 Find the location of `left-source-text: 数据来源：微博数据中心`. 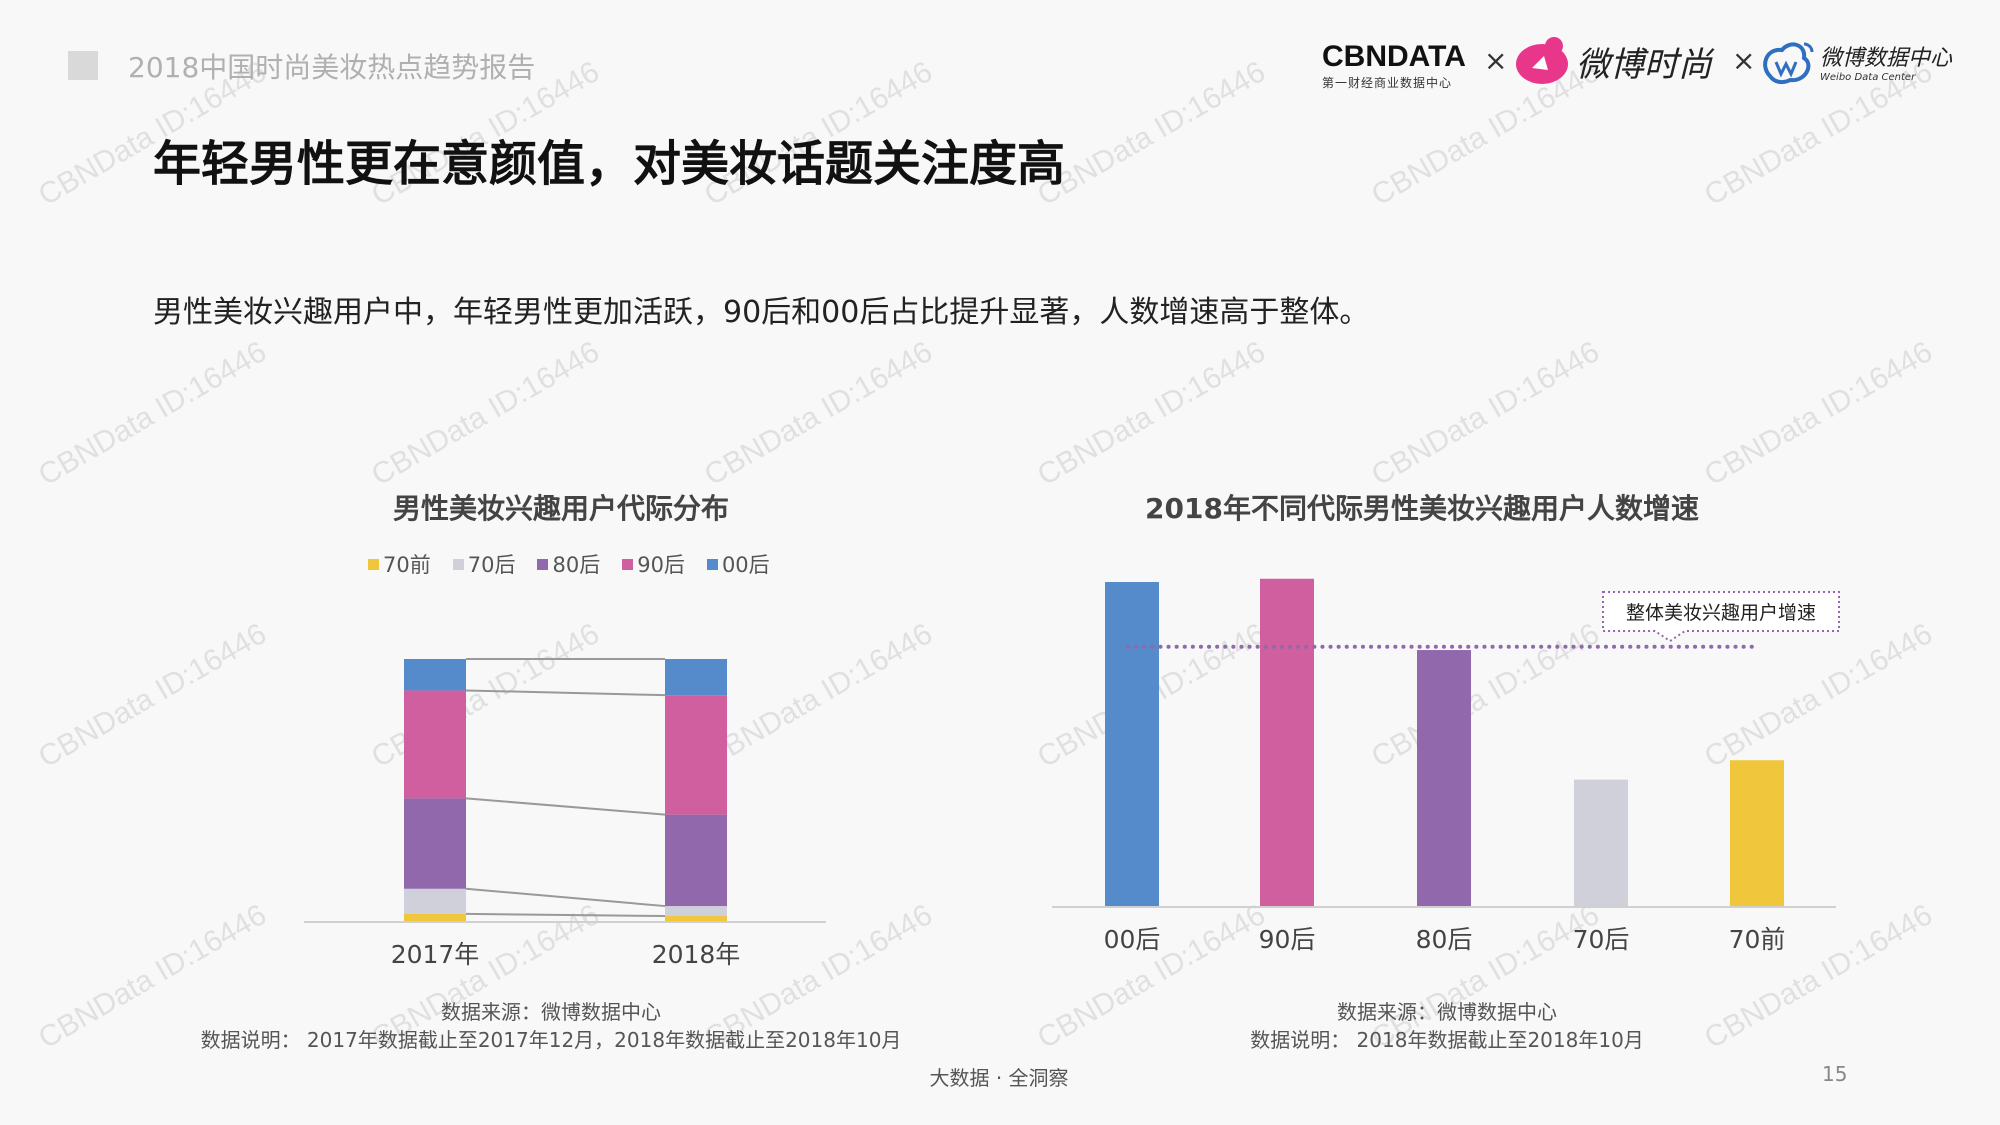

left-source-text: 数据来源：微博数据中心 is located at coordinates (550, 1012).